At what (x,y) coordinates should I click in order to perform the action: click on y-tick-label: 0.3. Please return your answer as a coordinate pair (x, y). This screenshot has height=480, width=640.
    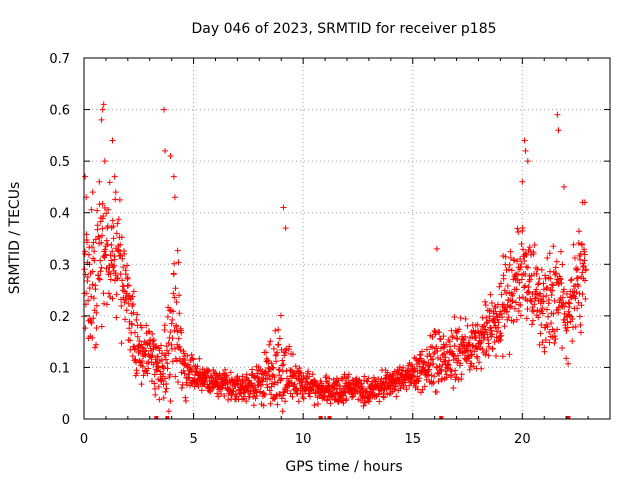
    Looking at the image, I should click on (59, 265).